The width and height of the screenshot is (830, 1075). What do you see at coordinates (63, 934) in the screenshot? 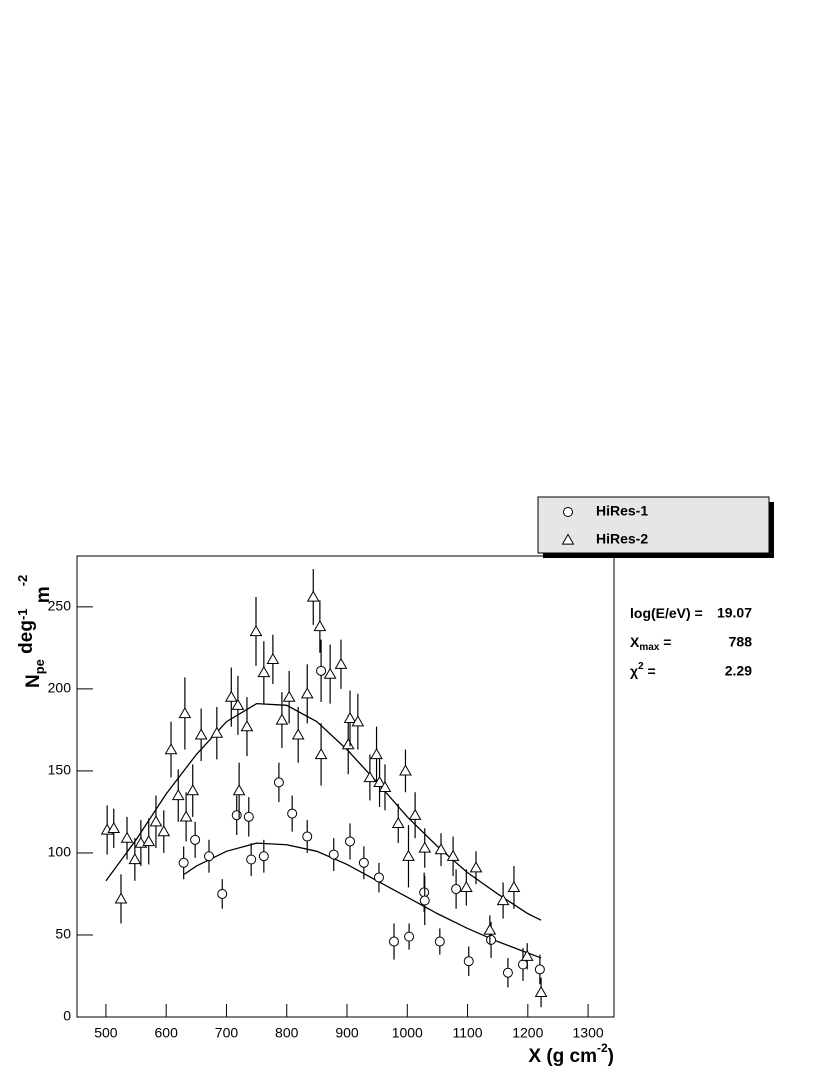
I see `y-tick-label: 50` at bounding box center [63, 934].